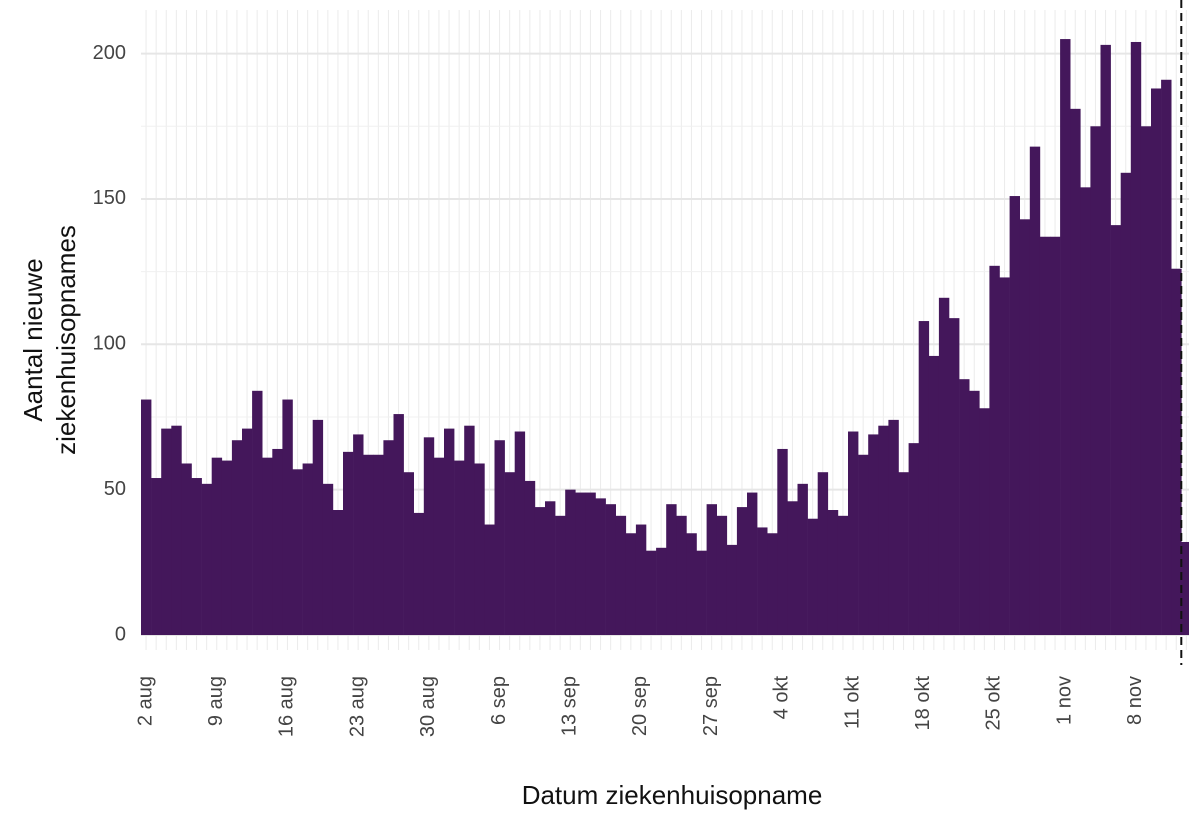 The width and height of the screenshot is (1189, 814). What do you see at coordinates (1135, 700) in the screenshot?
I see `x-tick-label: 8 nov` at bounding box center [1135, 700].